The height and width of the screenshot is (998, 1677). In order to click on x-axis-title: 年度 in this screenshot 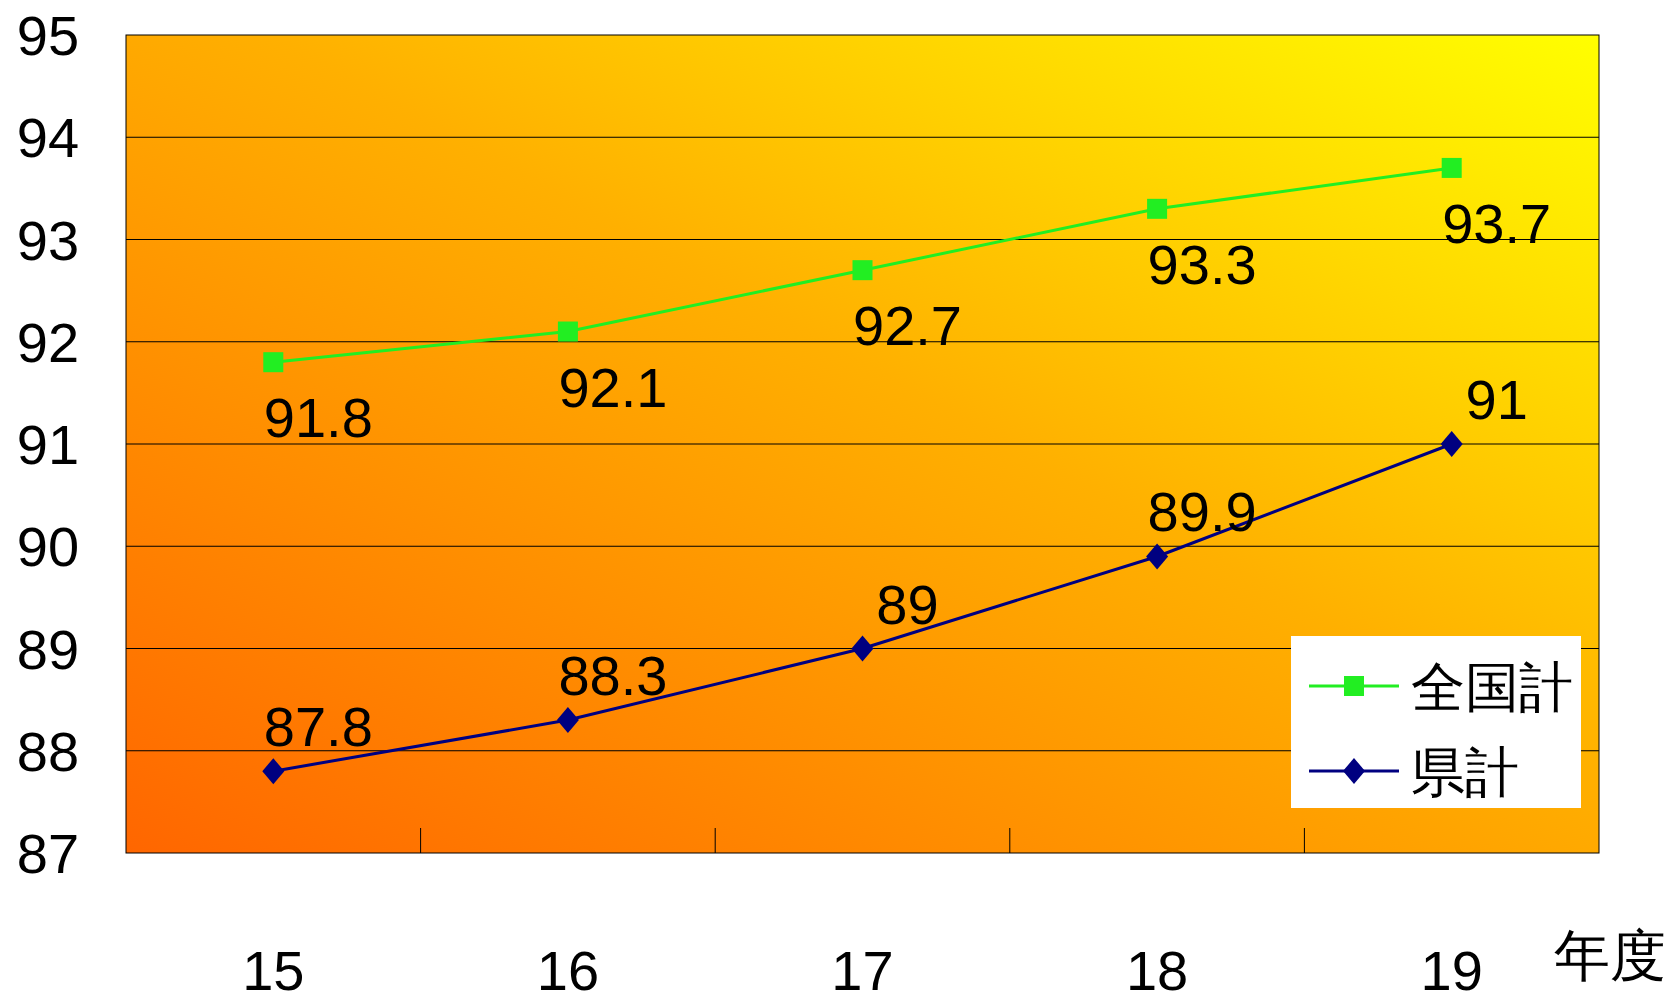, I will do `click(1610, 955)`.